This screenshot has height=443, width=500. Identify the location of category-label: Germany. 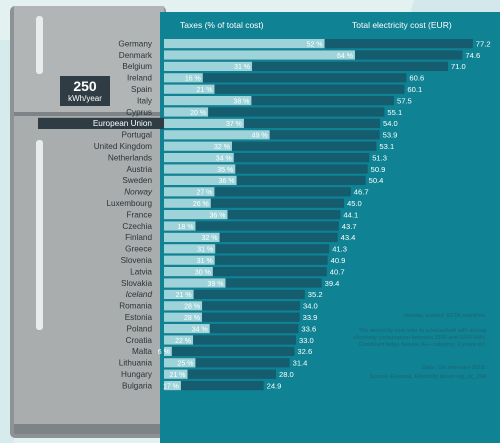
(135, 43).